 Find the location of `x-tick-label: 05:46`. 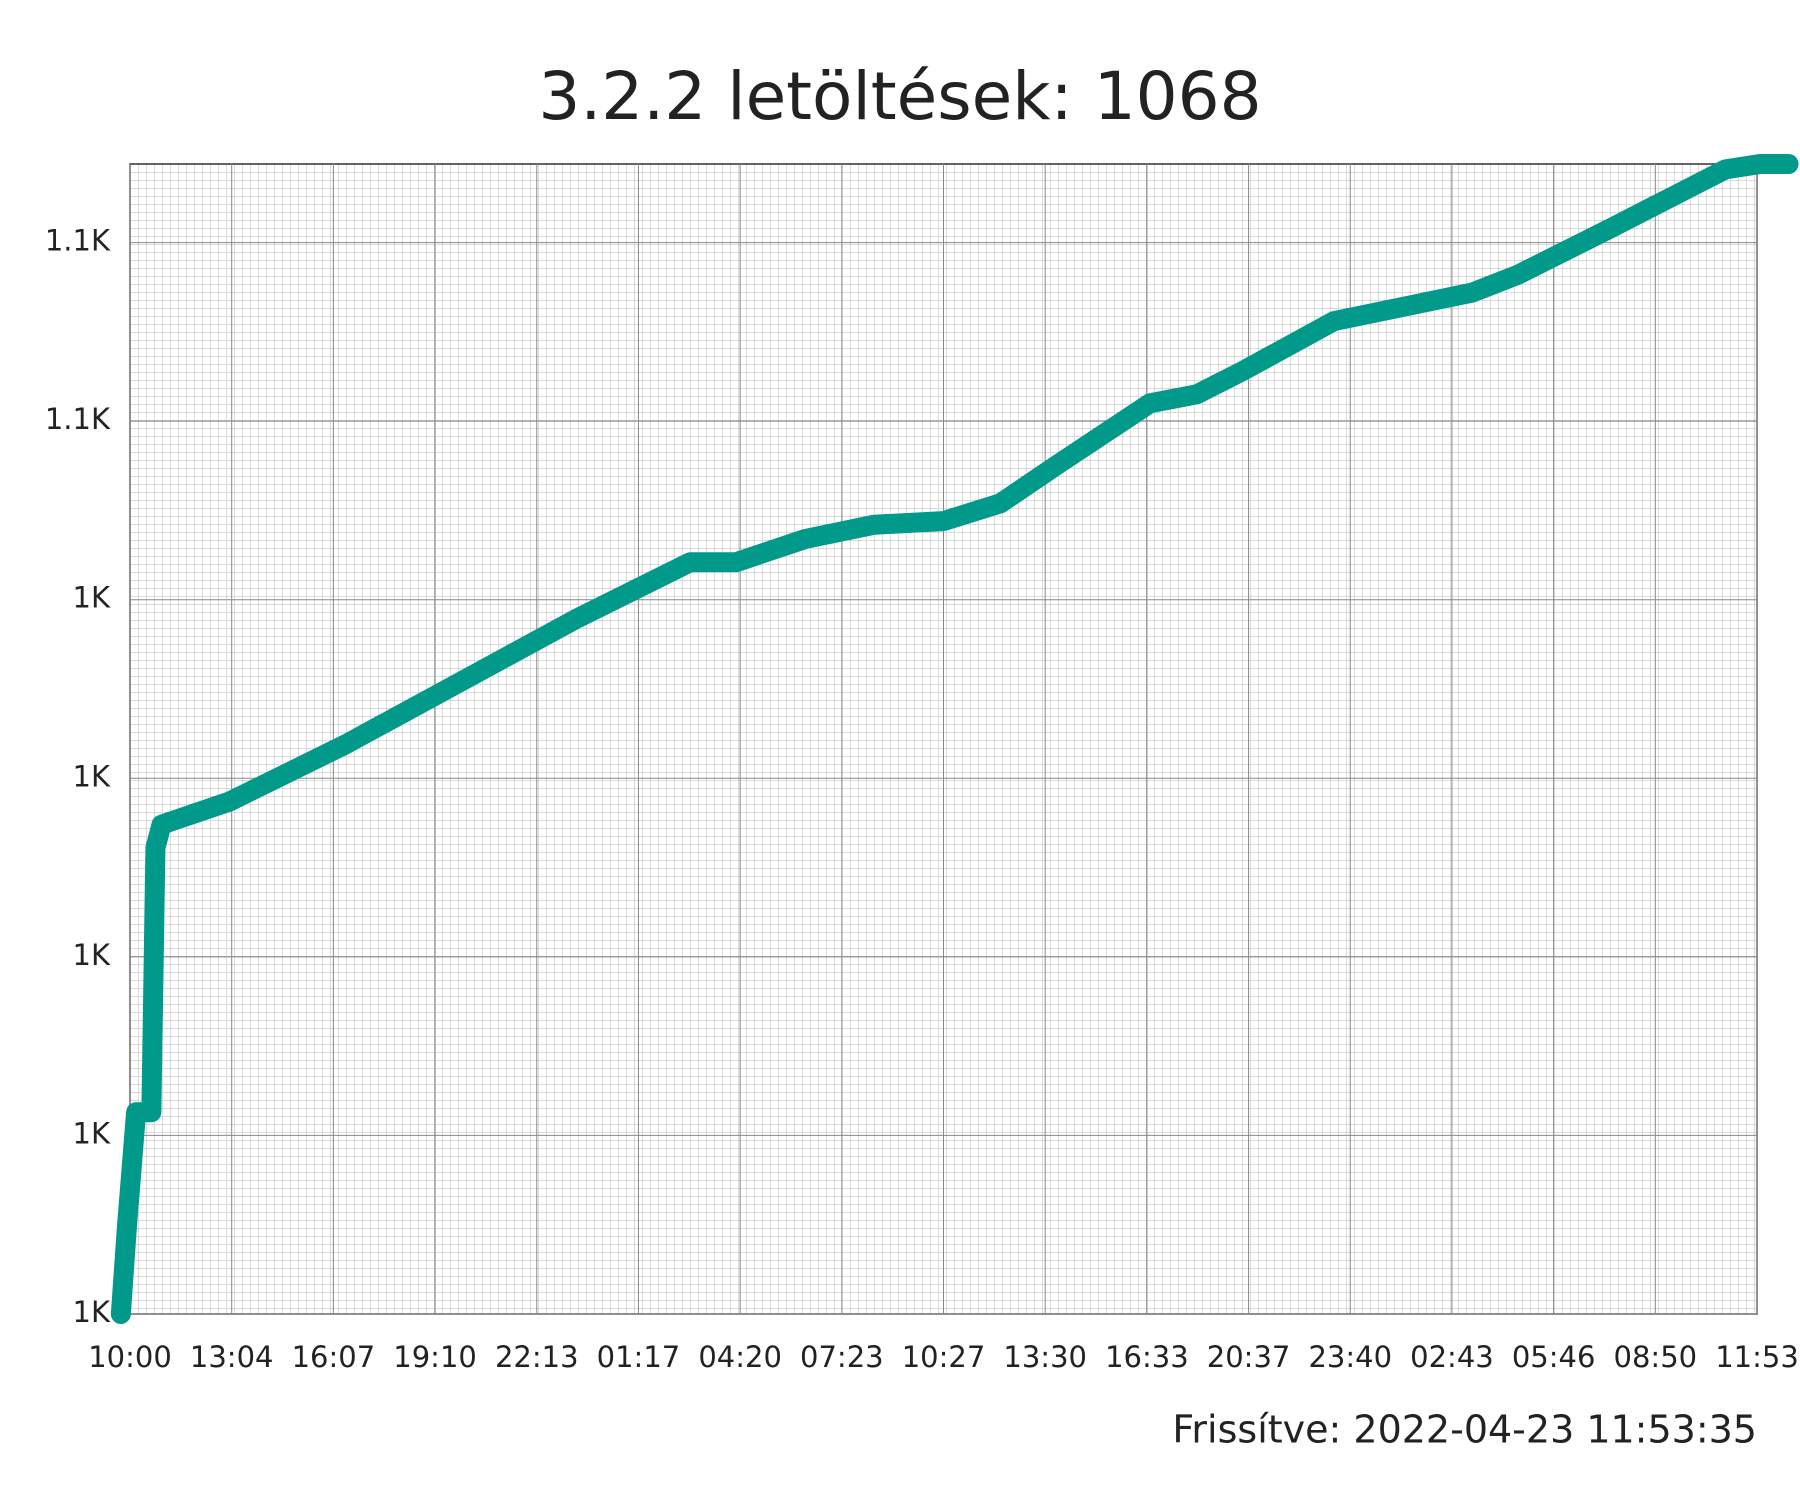

x-tick-label: 05:46 is located at coordinates (1554, 1357).